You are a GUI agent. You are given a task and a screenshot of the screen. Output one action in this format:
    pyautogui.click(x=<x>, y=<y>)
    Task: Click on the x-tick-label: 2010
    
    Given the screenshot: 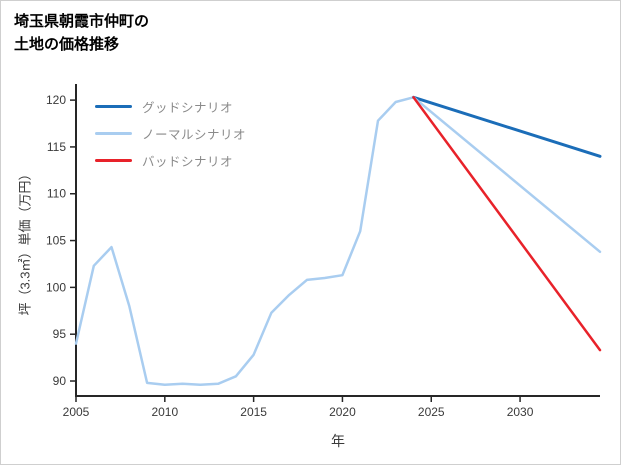 What is the action you would take?
    pyautogui.click(x=164, y=412)
    